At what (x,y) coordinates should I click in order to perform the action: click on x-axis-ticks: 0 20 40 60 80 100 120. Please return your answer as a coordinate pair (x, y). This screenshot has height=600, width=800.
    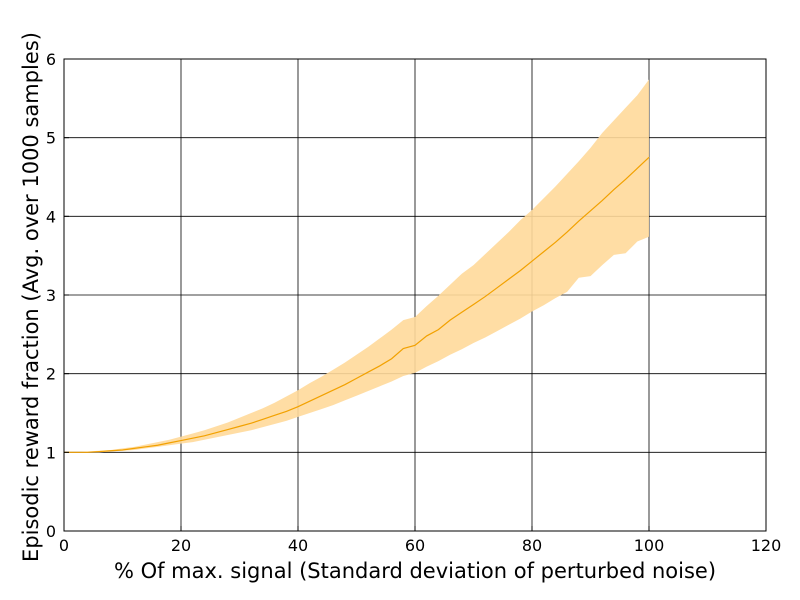
    Looking at the image, I should click on (420, 540).